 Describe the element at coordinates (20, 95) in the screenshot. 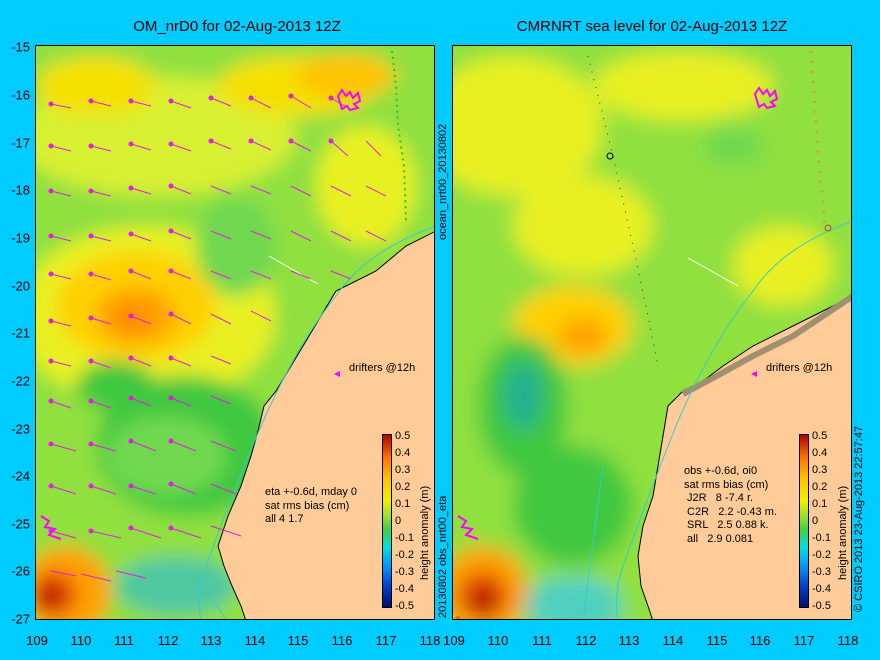

I see `lat-tick: -16` at that location.